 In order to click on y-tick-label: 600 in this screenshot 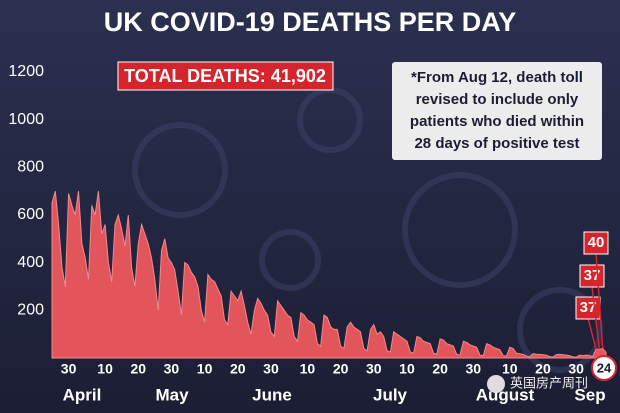, I will do `click(30, 214)`.